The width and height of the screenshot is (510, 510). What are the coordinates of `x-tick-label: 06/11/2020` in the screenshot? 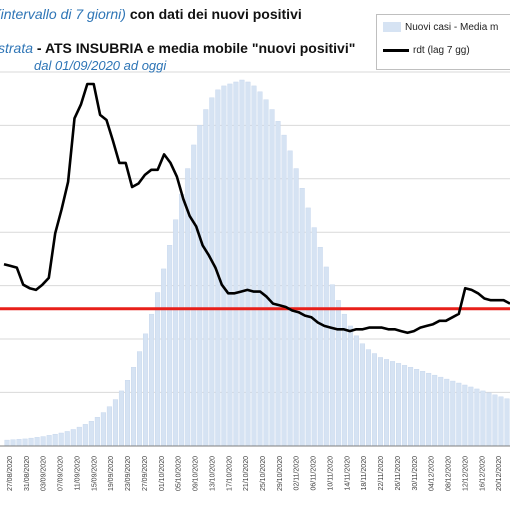 It's located at (314, 473).